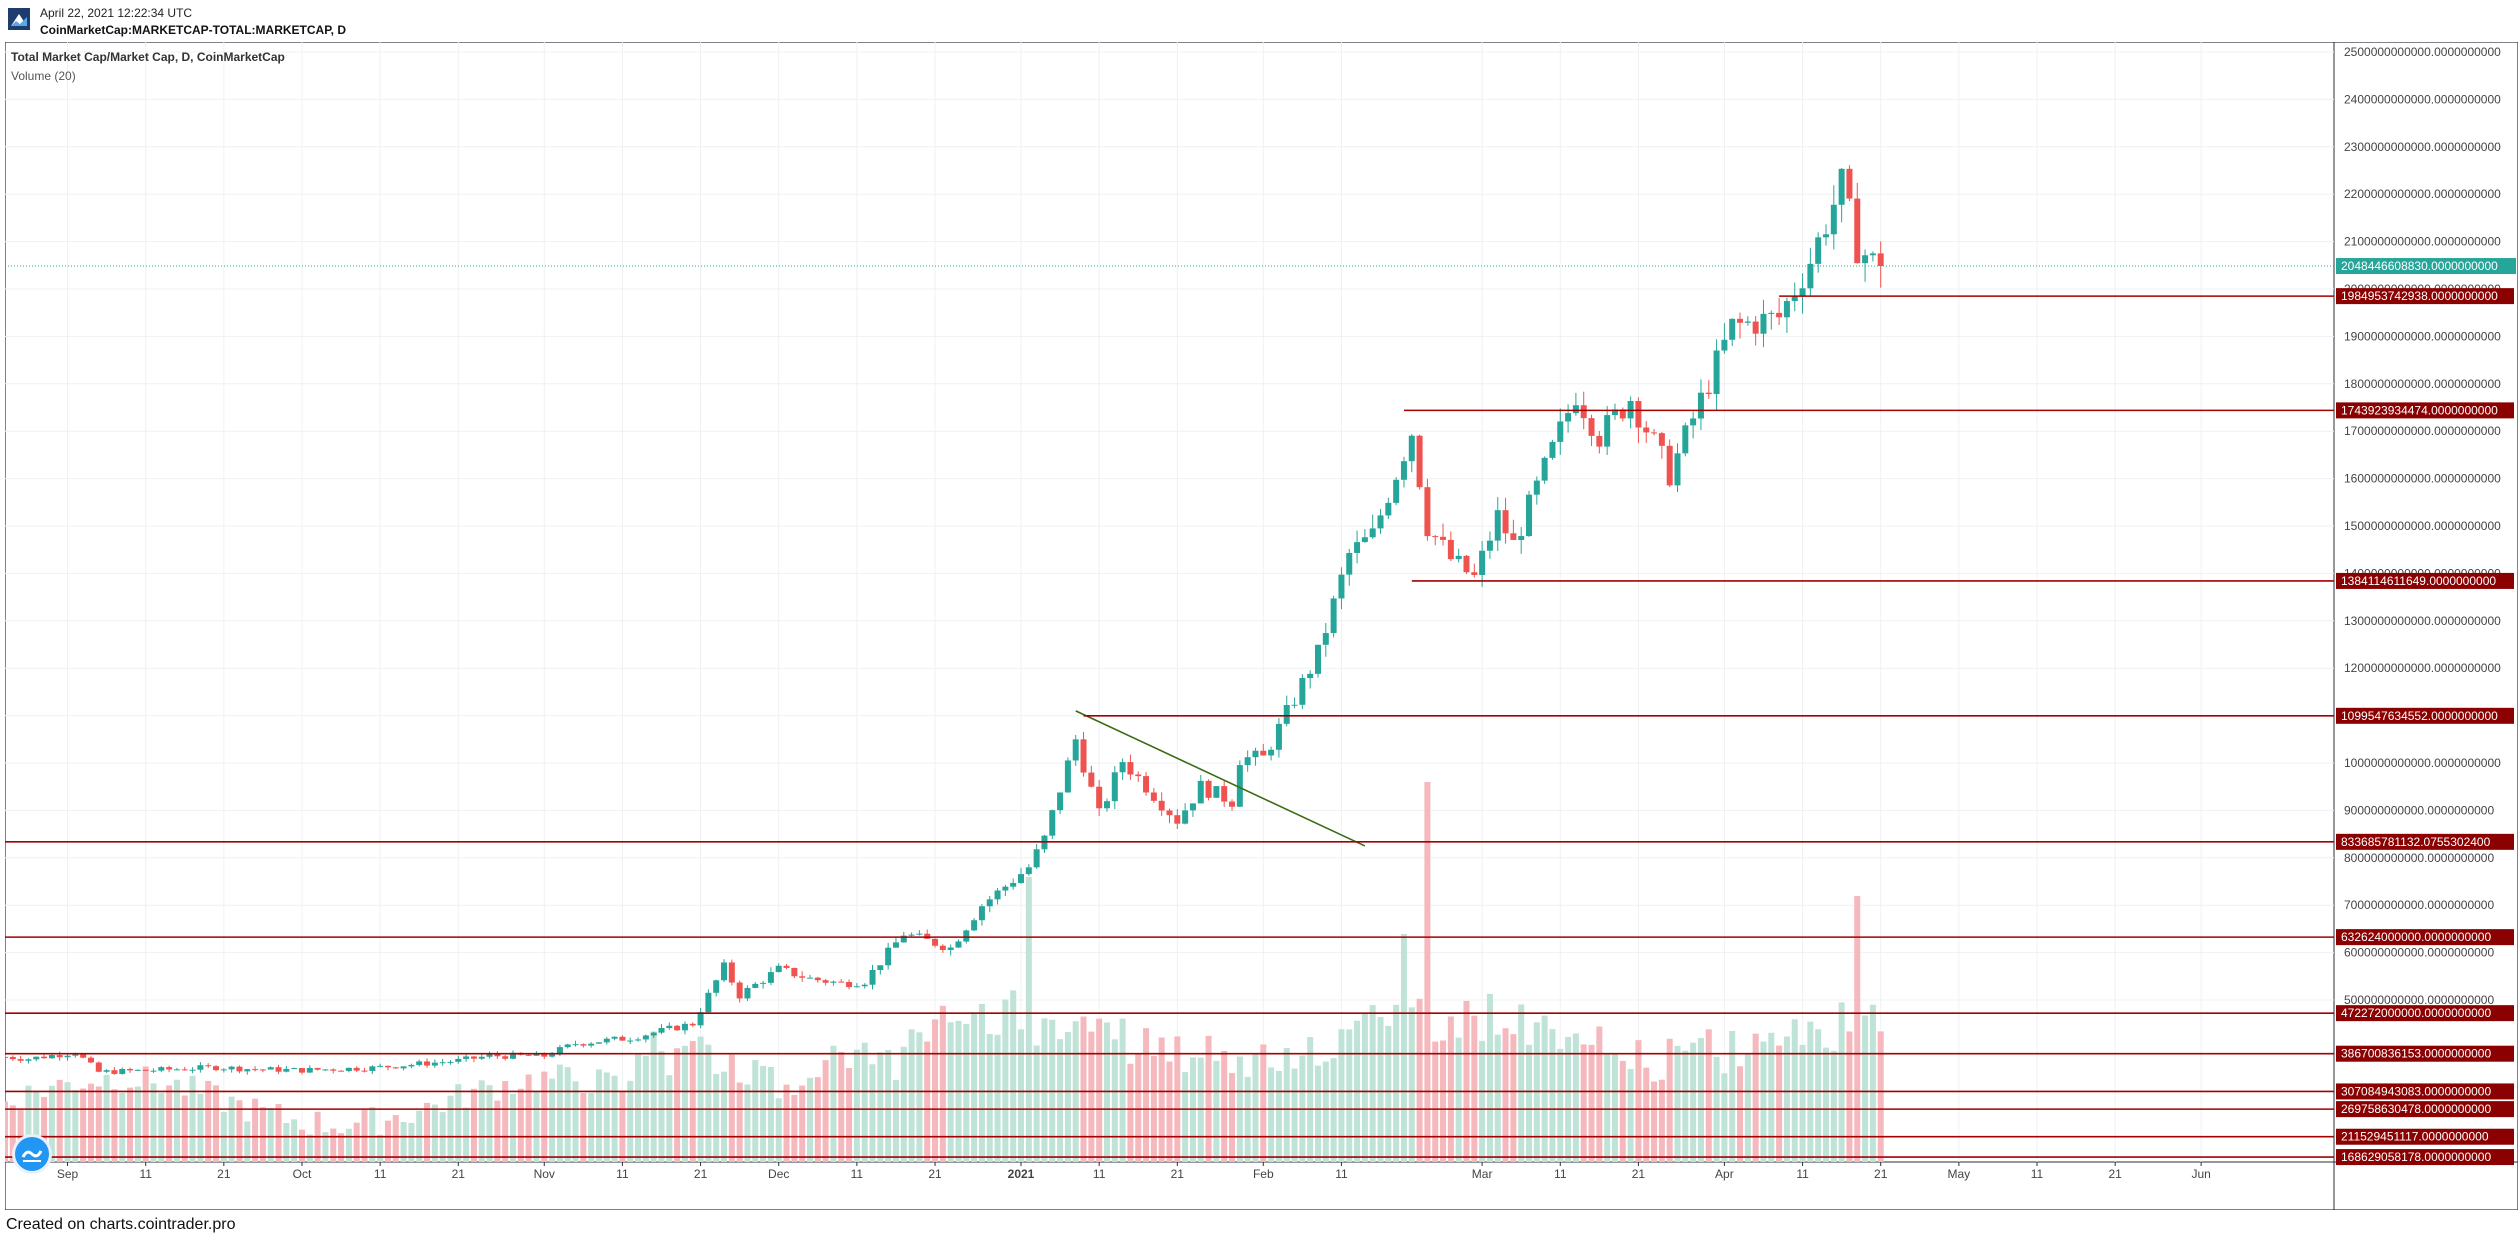 Image resolution: width=2518 pixels, height=1239 pixels. I want to click on level-price-label: 472272000000.0000000000, so click(2416, 1013).